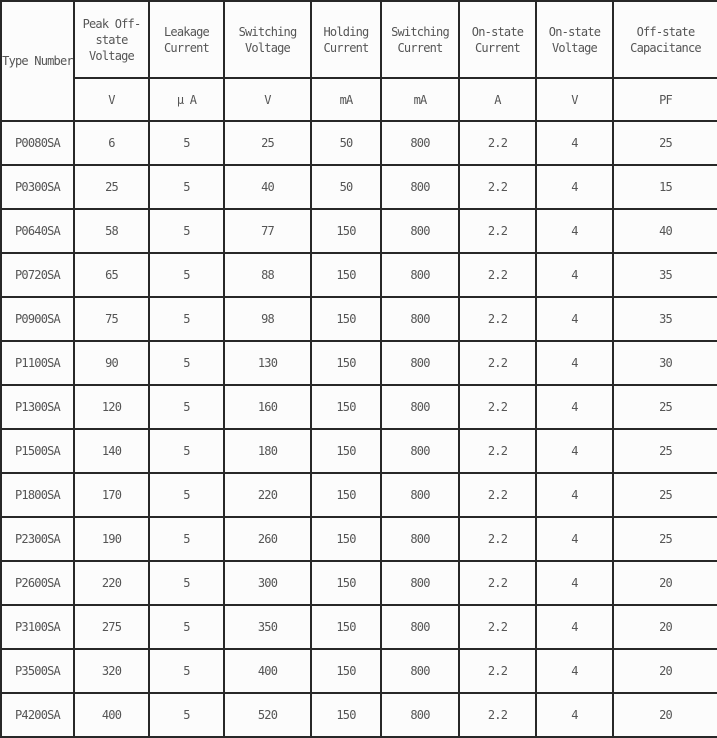 The height and width of the screenshot is (738, 717). I want to click on value-cell: 90, so click(111, 363).